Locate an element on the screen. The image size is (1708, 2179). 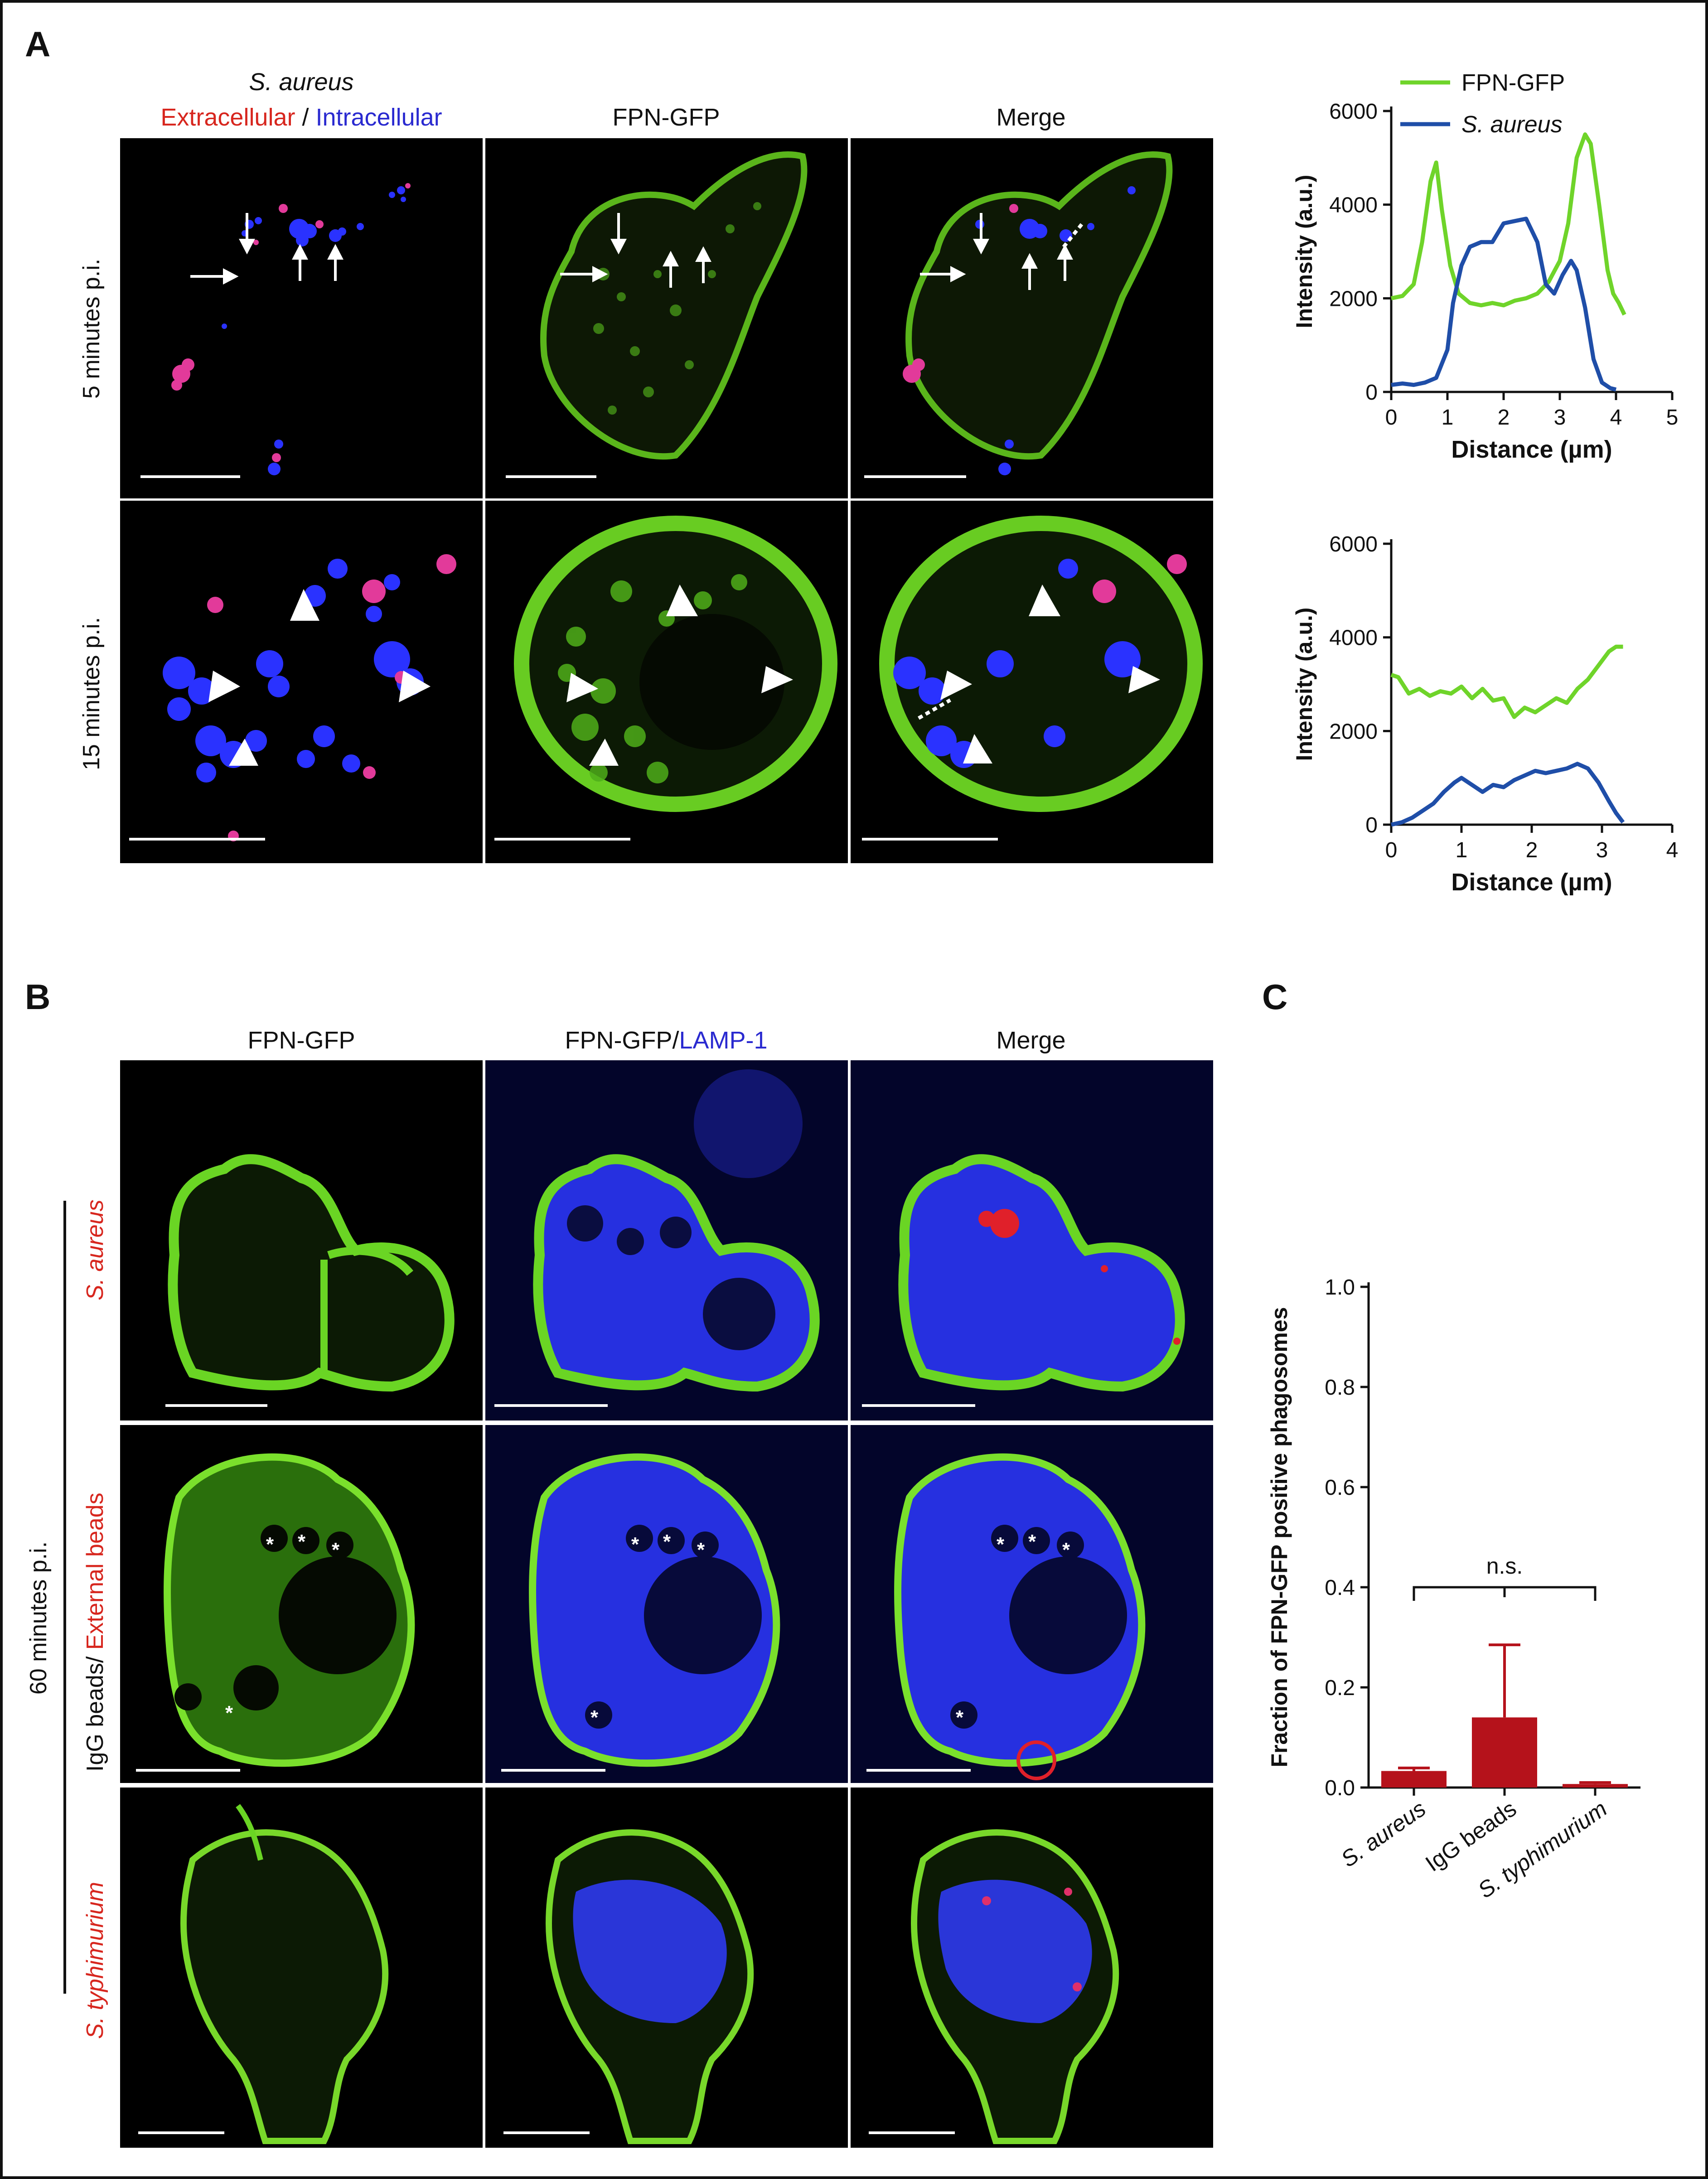
a-img-5min-fpn is located at coordinates (666, 318).